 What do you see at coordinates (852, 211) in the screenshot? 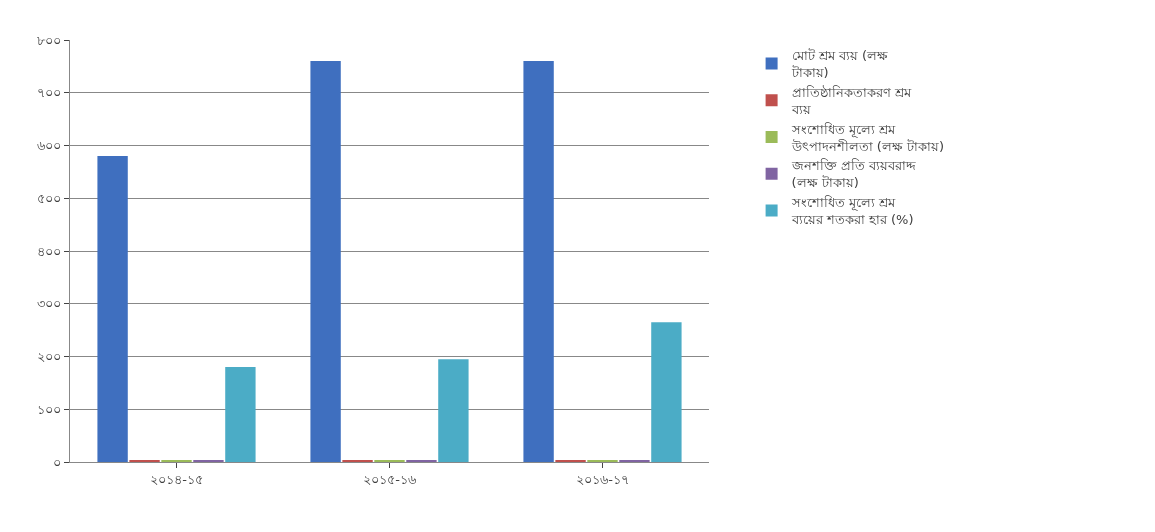
I see `legend-label: সংশোধিত মূল্যে শ্রম ব্যয়ের শতকরা হার (%)` at bounding box center [852, 211].